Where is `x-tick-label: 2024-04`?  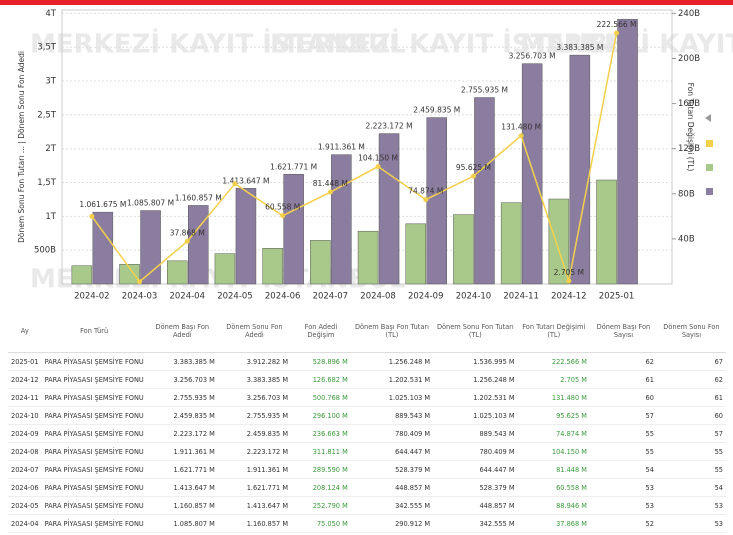 x-tick-label: 2024-04 is located at coordinates (187, 297).